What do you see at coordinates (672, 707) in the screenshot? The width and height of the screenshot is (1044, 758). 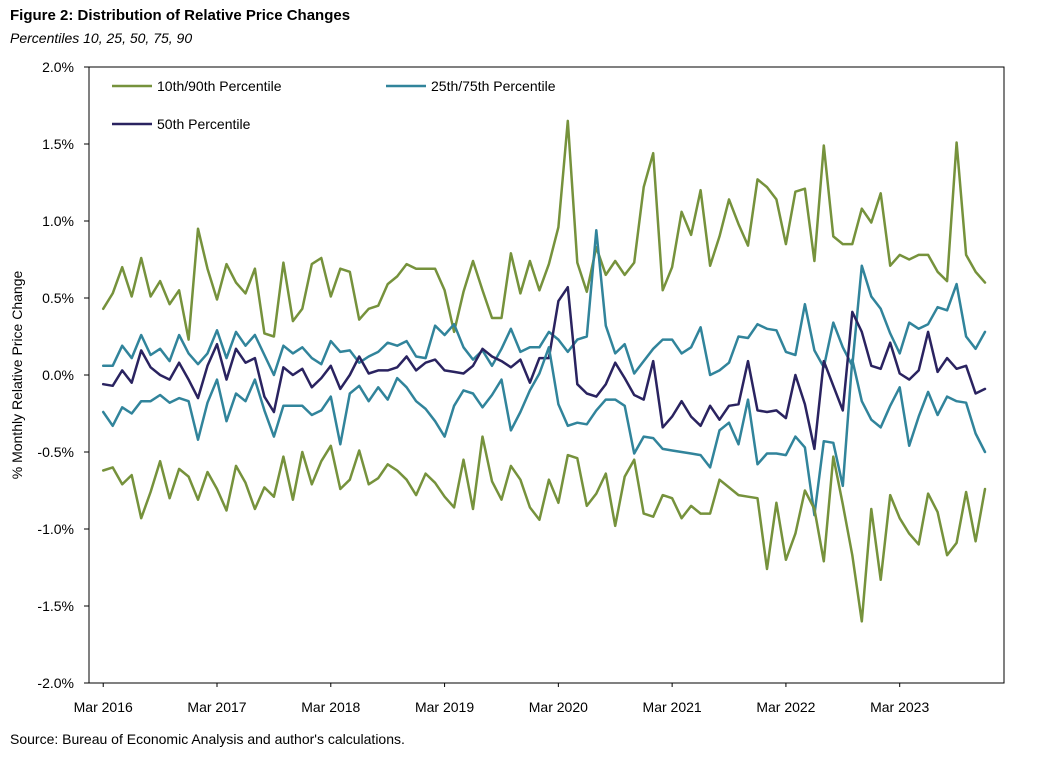 I see `x-tick-label: Mar 2021` at bounding box center [672, 707].